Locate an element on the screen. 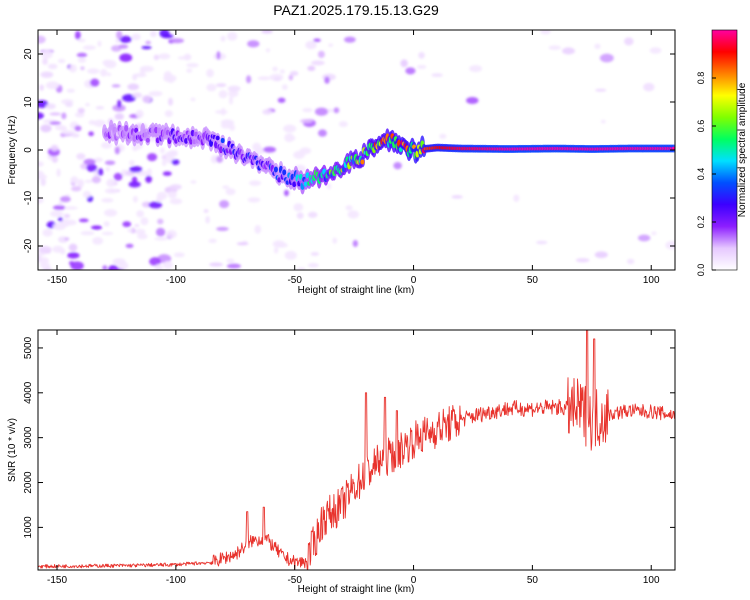 Image resolution: width=750 pixels, height=600 pixels. colorbar-label: Normalized spectral amplitude is located at coordinates (742, 149).